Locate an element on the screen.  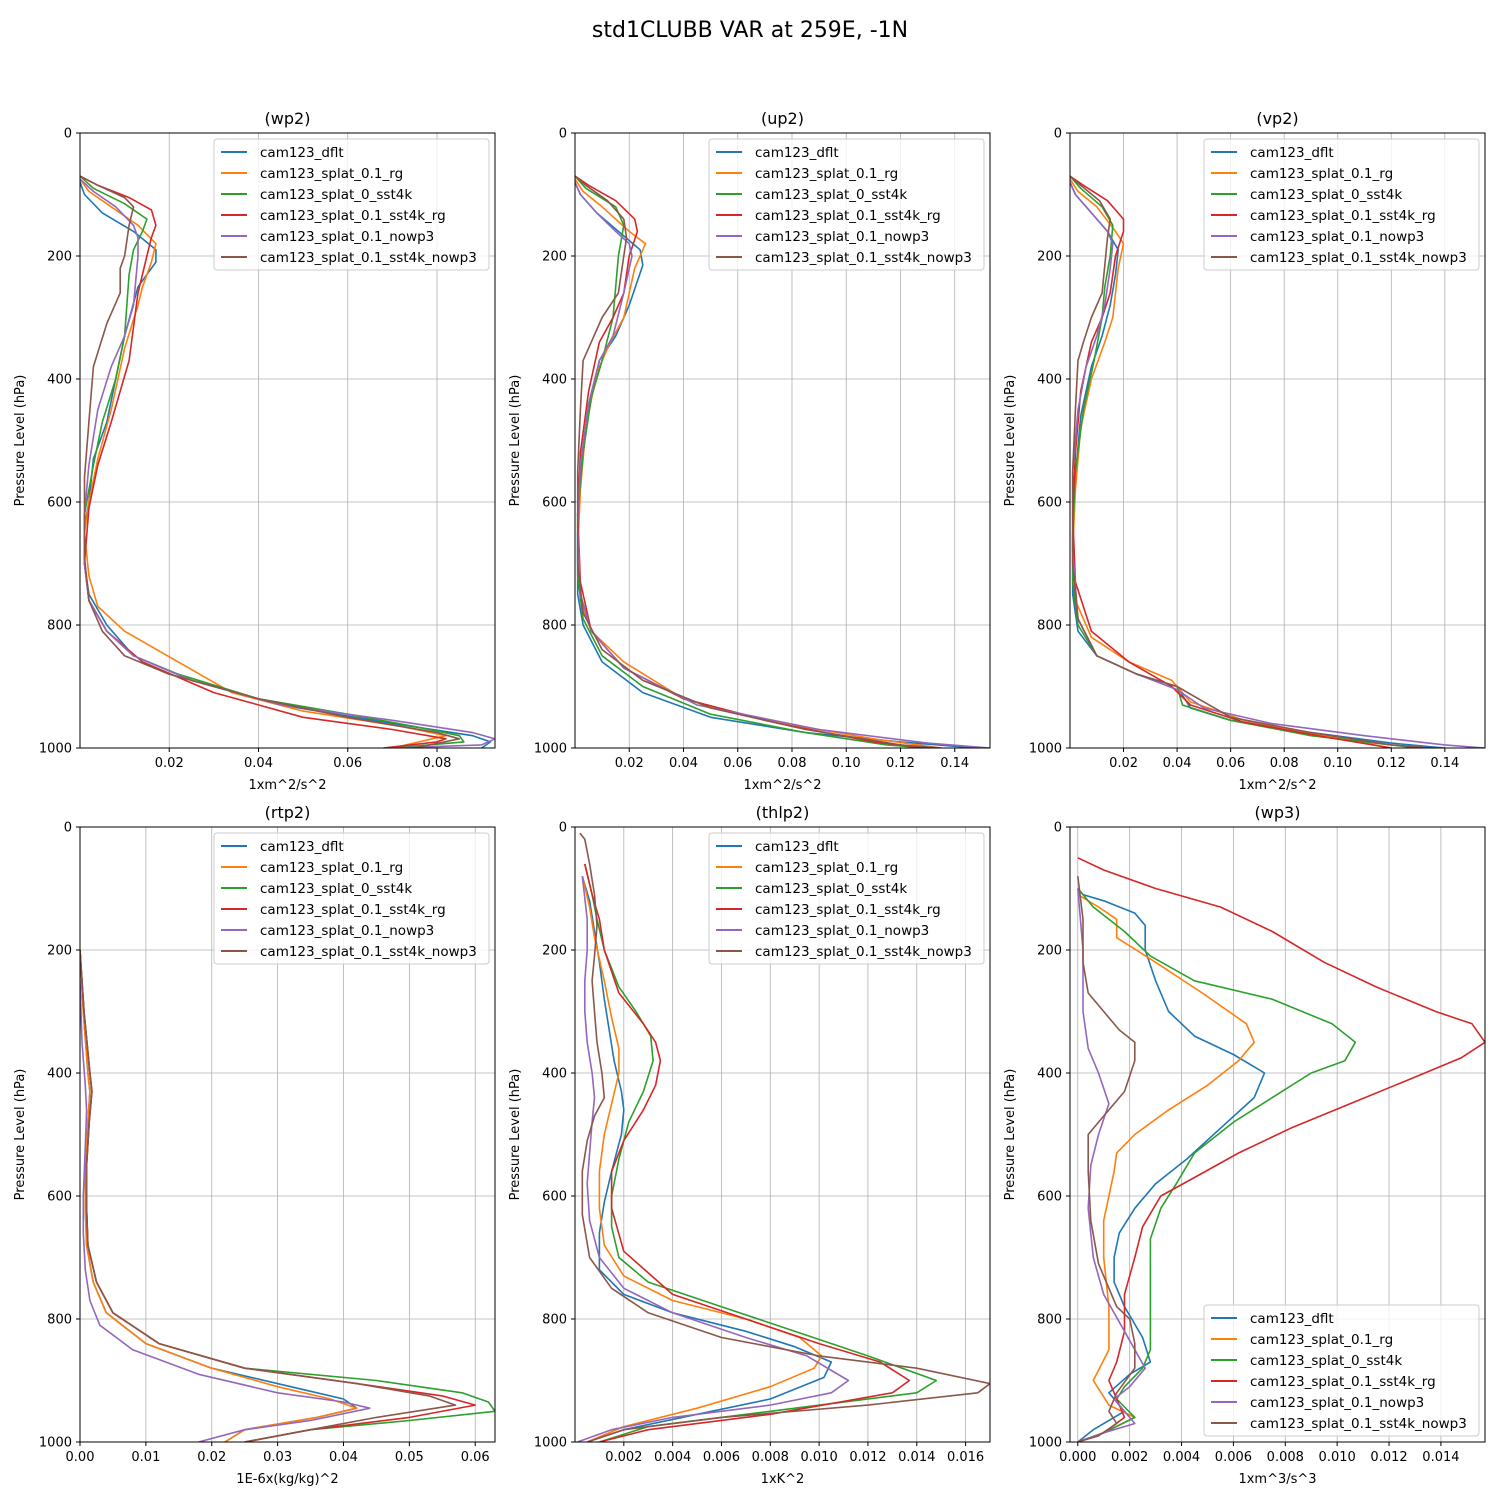
x-tick-label: 0.010 is located at coordinates (819, 1457).